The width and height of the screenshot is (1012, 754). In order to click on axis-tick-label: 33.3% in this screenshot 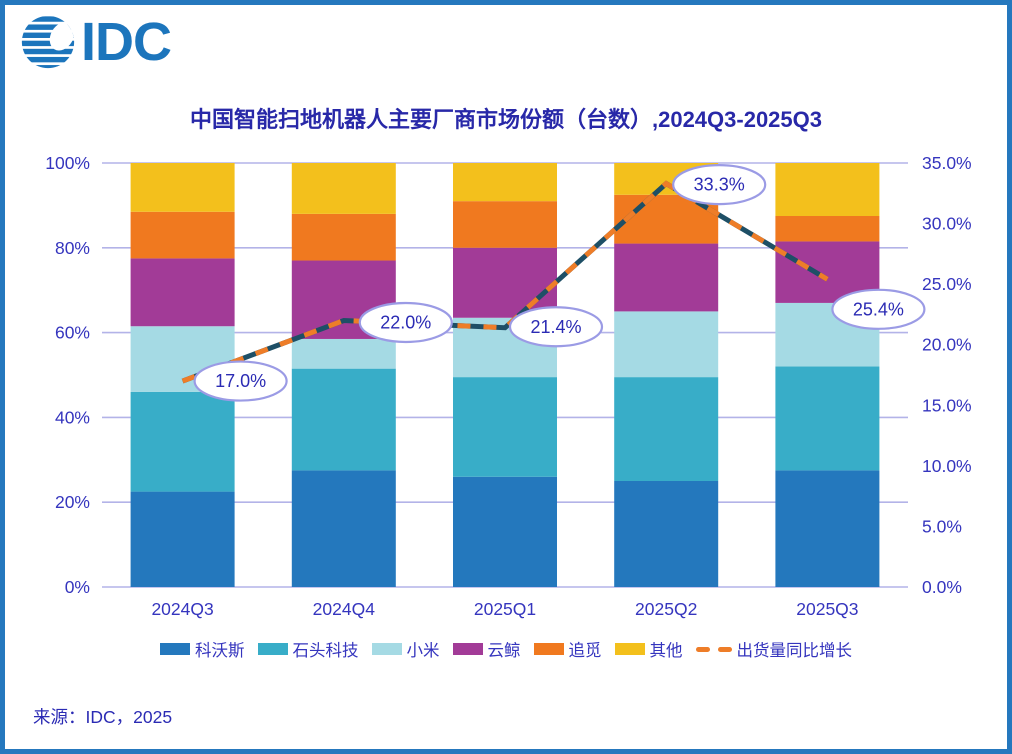, I will do `click(719, 185)`.